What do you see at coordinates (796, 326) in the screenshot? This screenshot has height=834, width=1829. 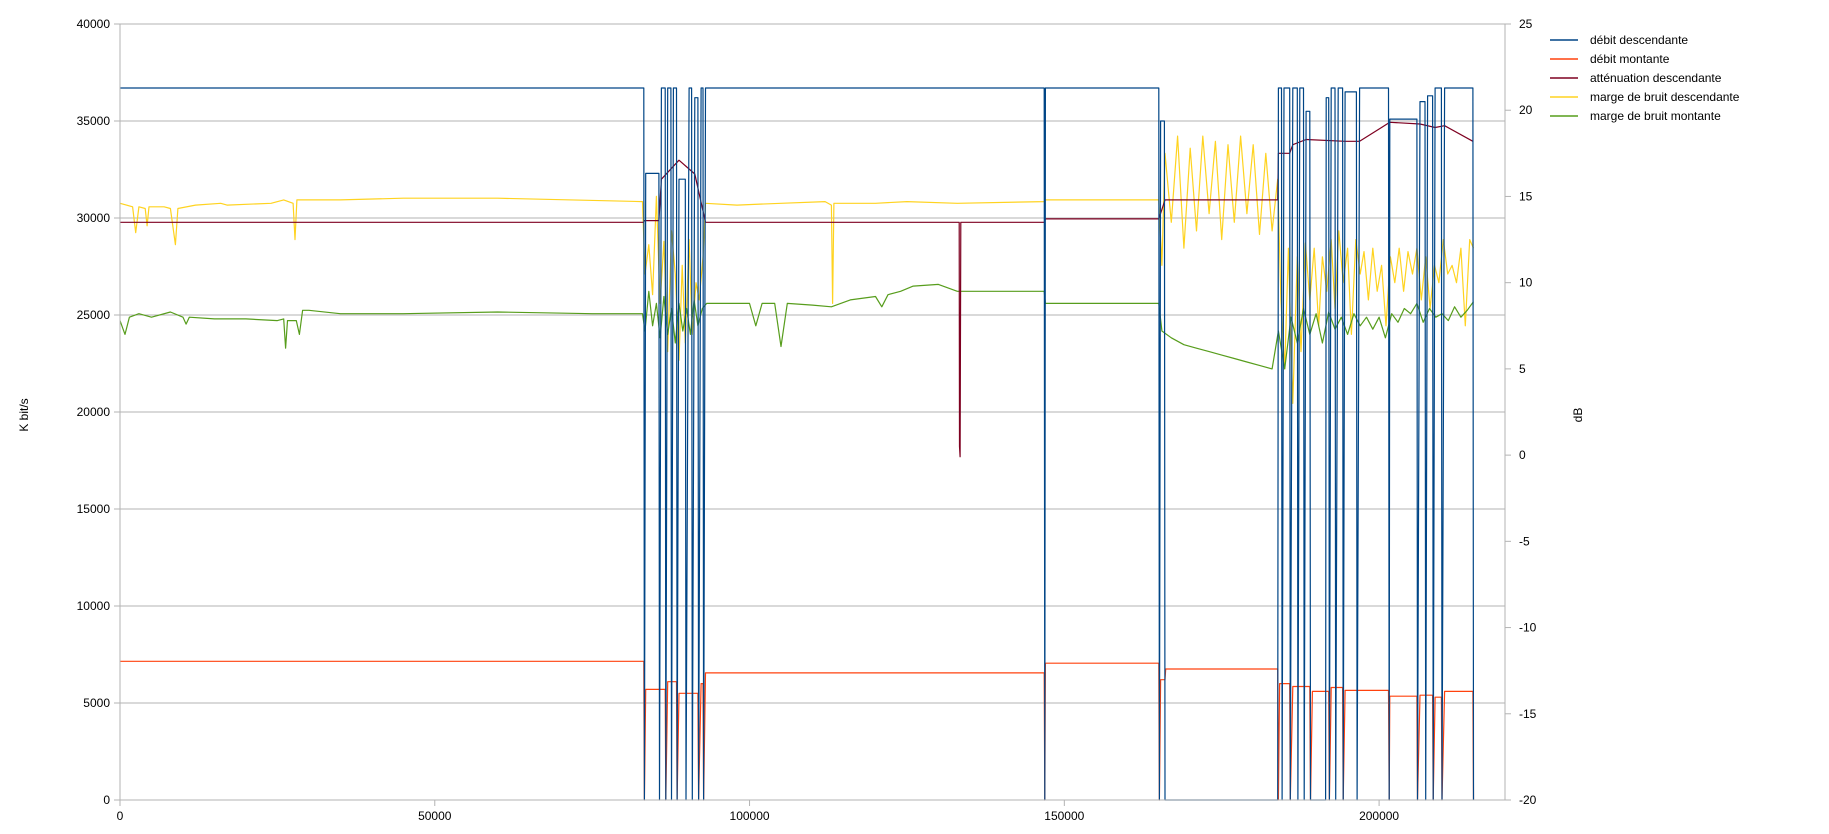 I see `series-line-marge-de-bruit-montante` at bounding box center [796, 326].